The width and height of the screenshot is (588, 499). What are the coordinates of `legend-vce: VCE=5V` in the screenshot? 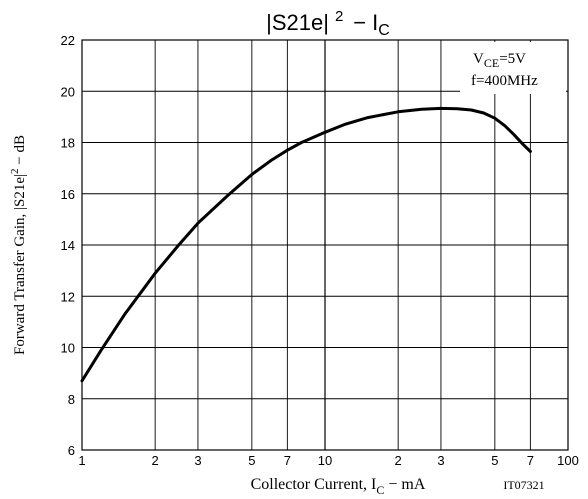 It's located at (499, 60).